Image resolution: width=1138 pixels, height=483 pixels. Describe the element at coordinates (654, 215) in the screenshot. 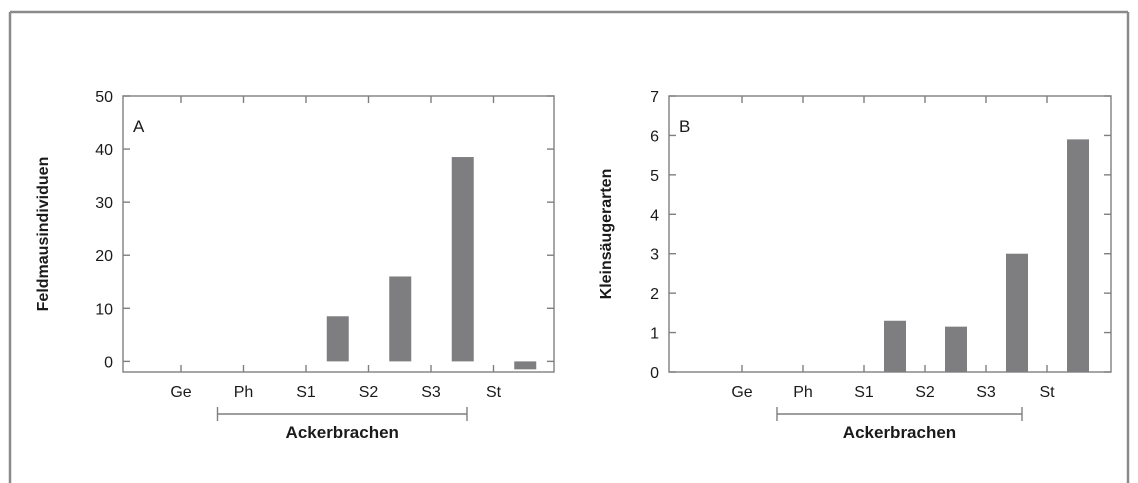

I see `y-tick-label-b-4: 4` at that location.